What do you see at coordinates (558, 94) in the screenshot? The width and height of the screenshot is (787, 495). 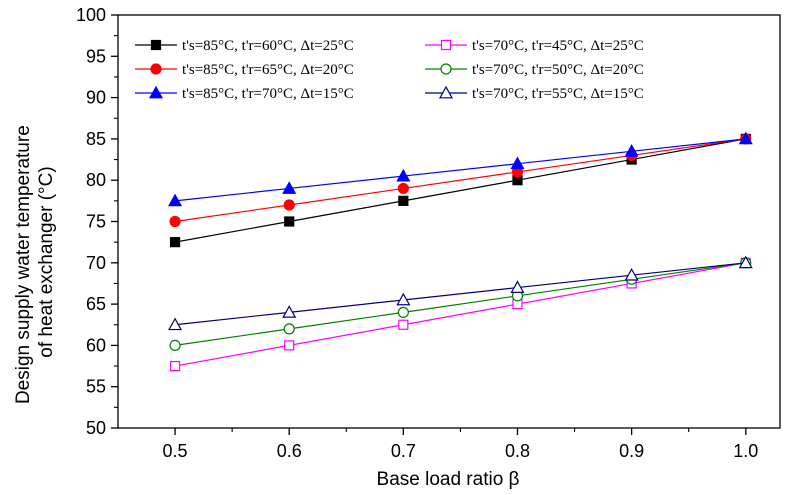 I see `legend-label: t's=70°C, t'r=55°C, Δt=15°C` at bounding box center [558, 94].